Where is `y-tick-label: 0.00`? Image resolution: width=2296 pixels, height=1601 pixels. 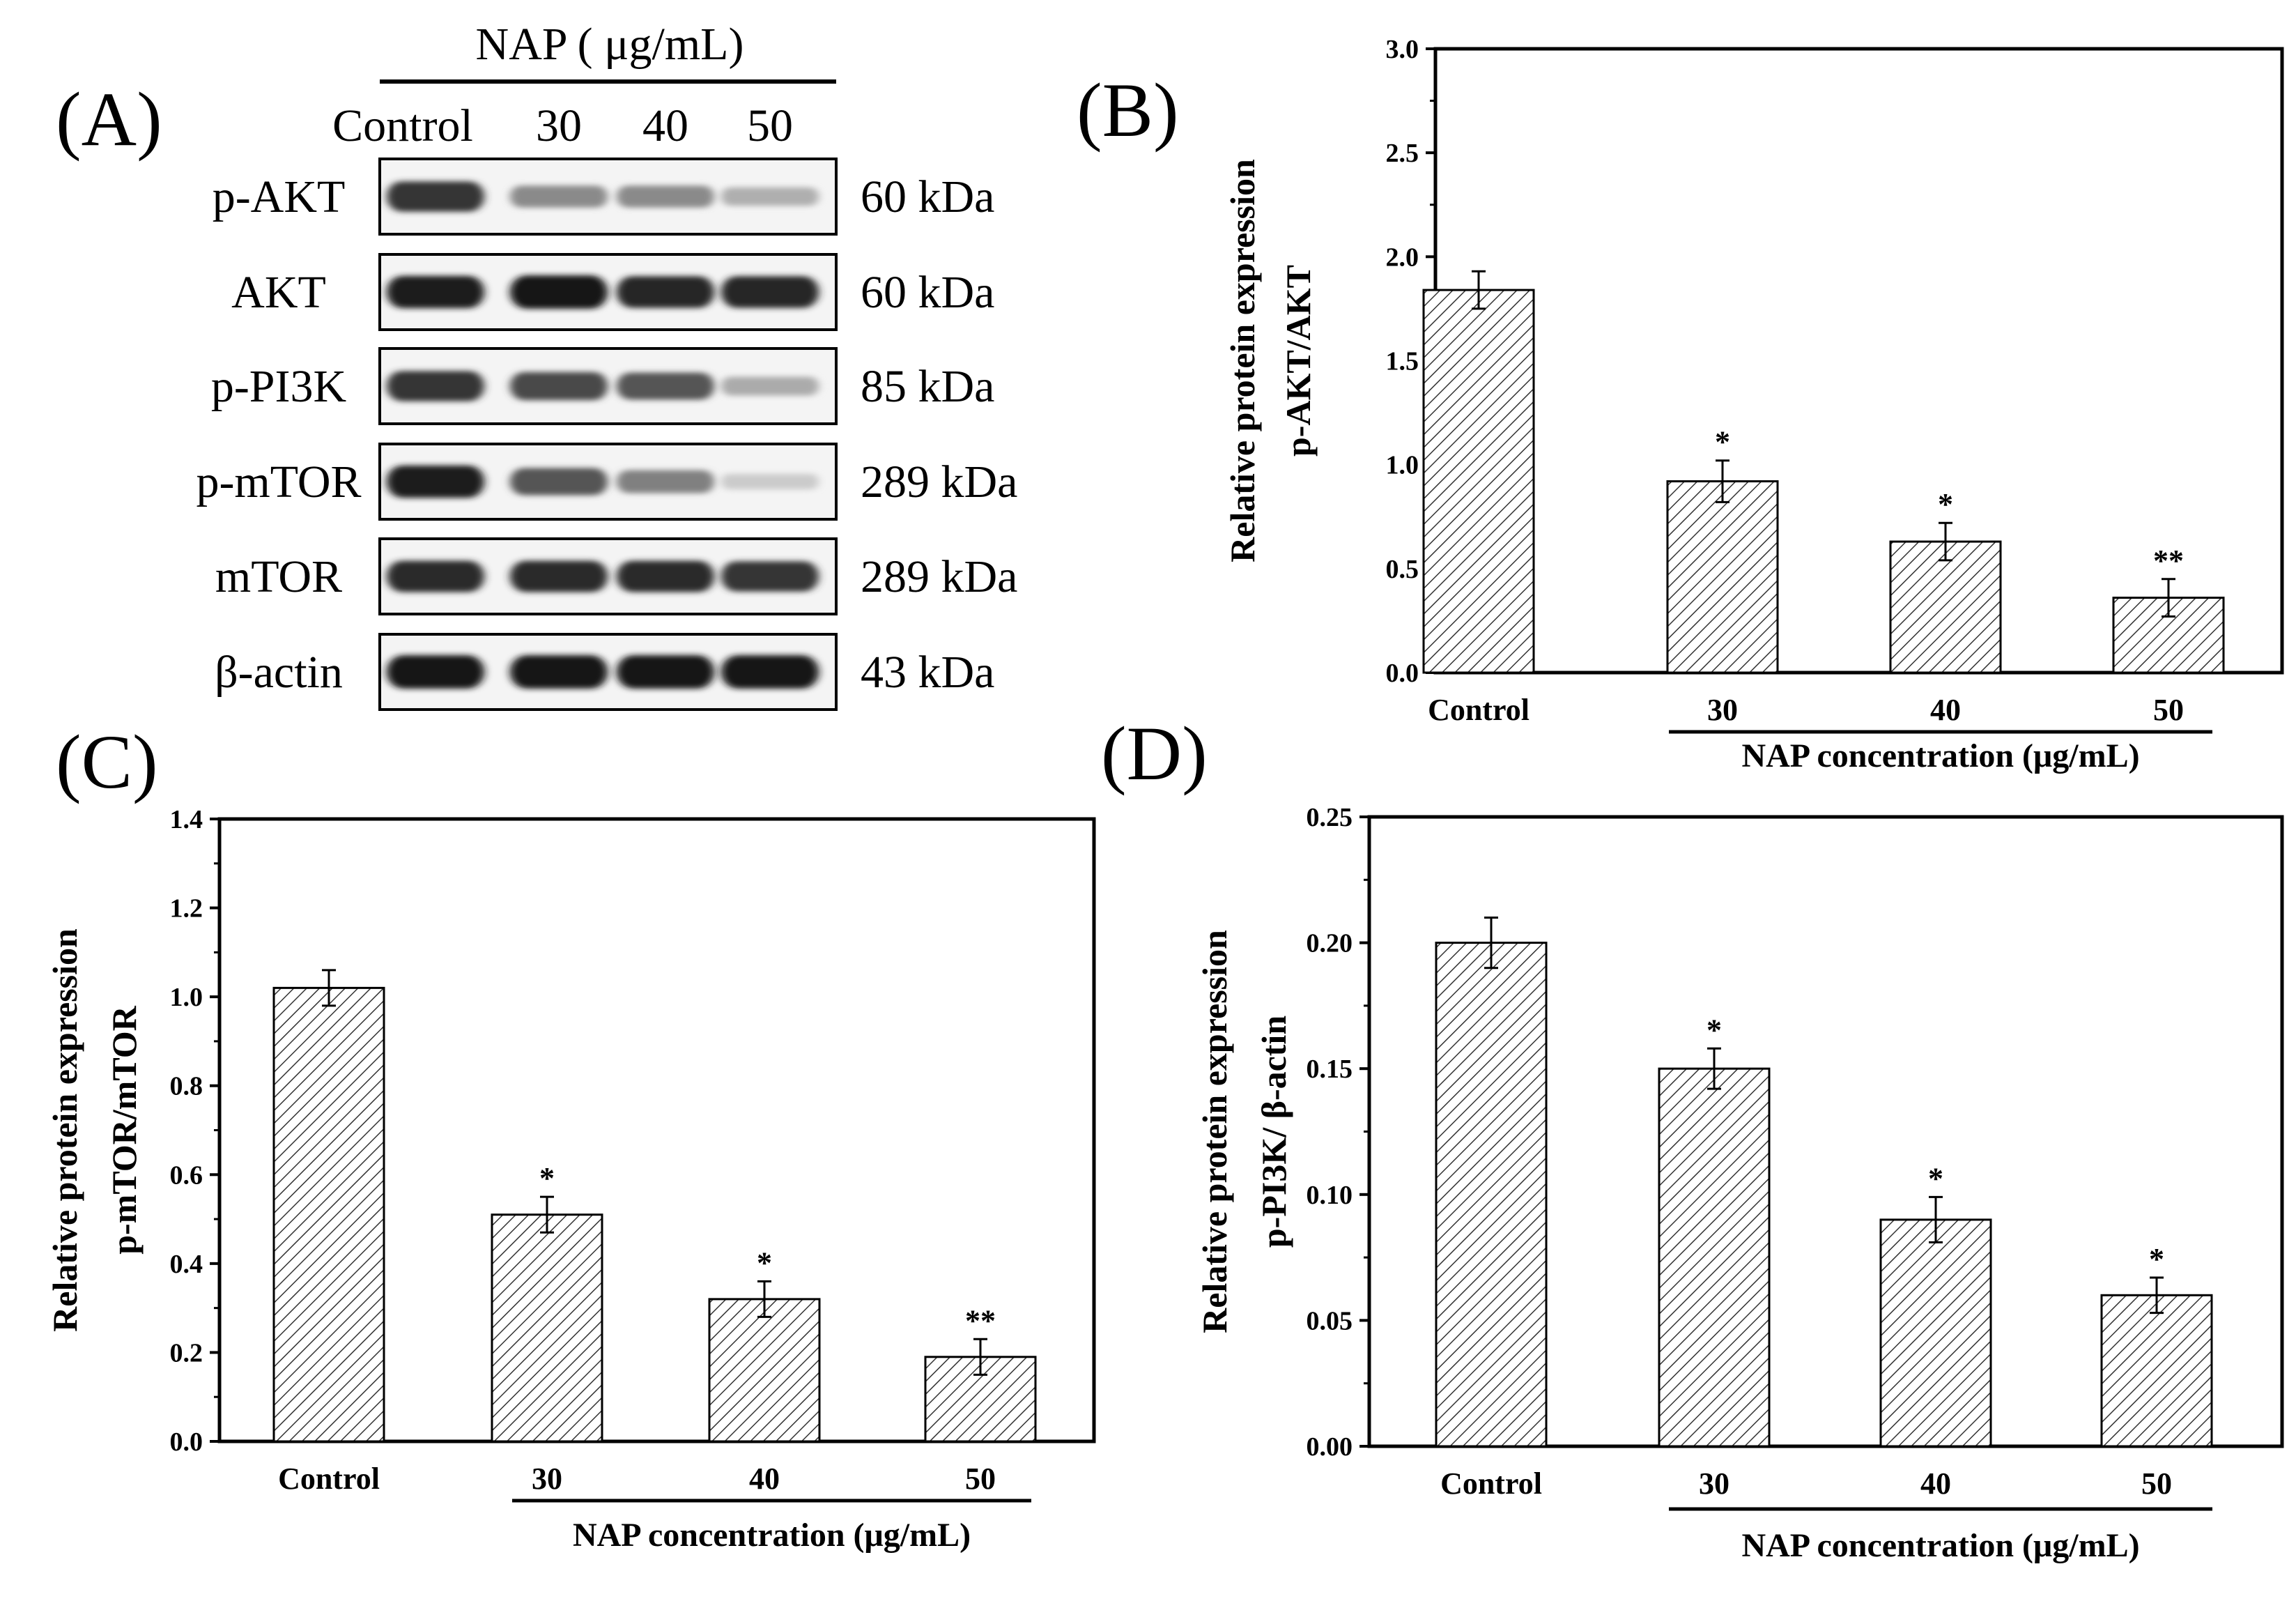 y-tick-label: 0.00 is located at coordinates (1330, 1447).